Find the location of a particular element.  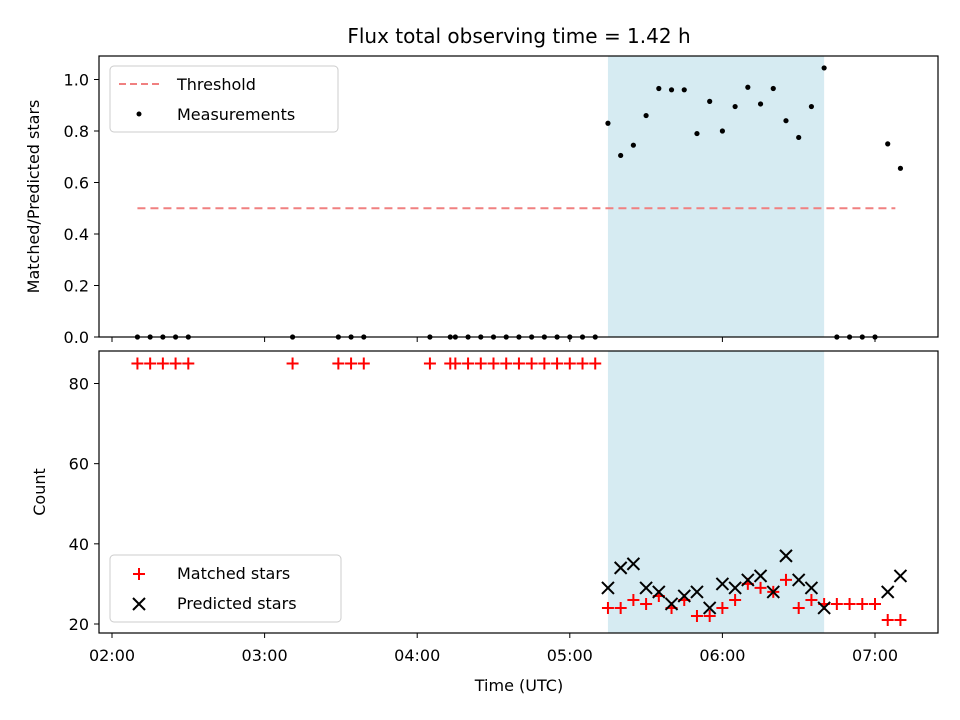

y-tick-label: 0.2 is located at coordinates (76, 286).